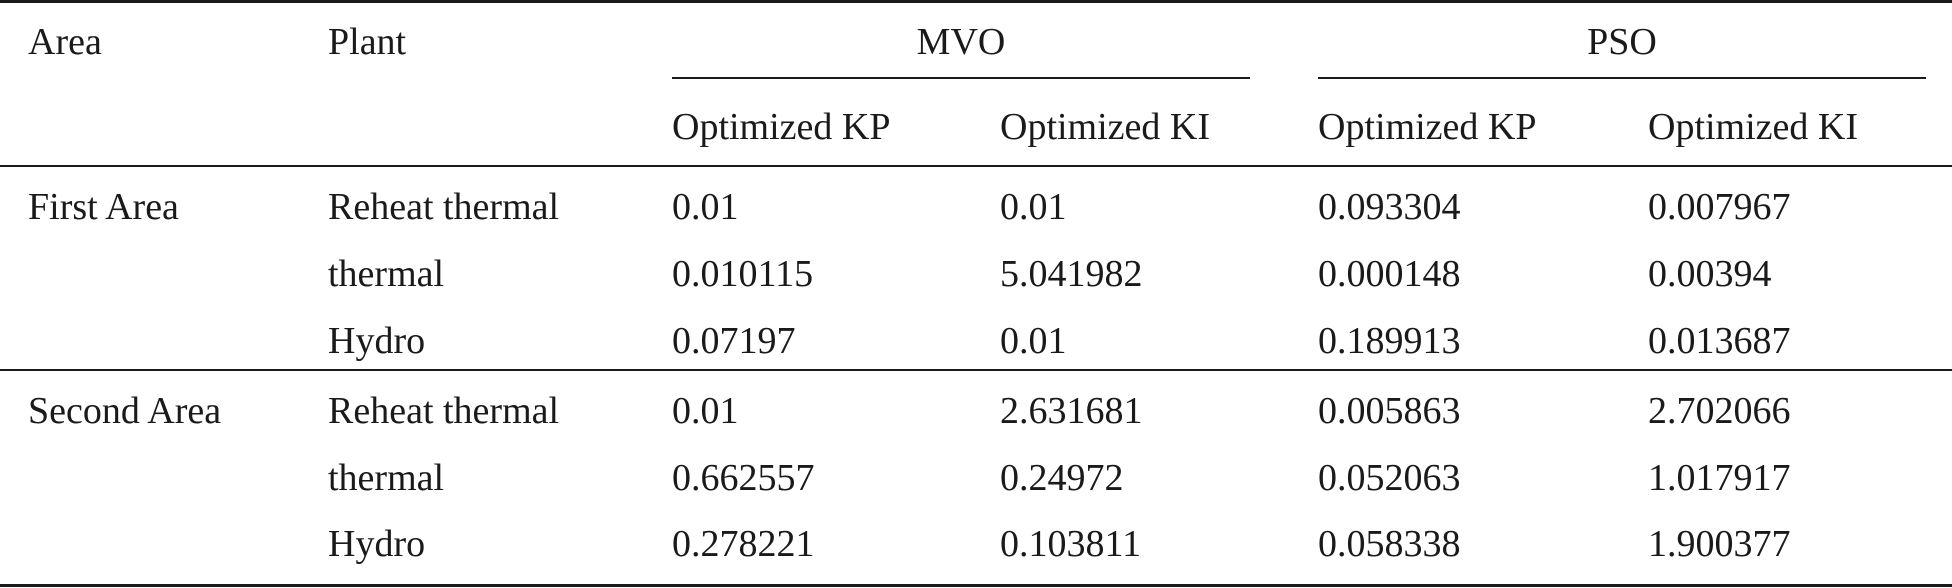  What do you see at coordinates (1071, 411) in the screenshot?
I see `cell-mvo-ki: 2.631681` at bounding box center [1071, 411].